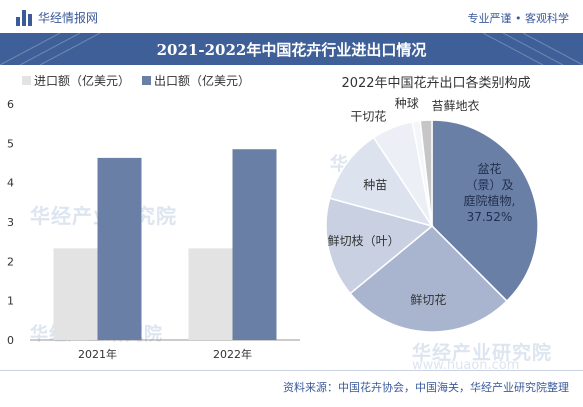  What do you see at coordinates (518, 18) in the screenshot?
I see `tagline: 专业严谨 • 客观科学` at bounding box center [518, 18].